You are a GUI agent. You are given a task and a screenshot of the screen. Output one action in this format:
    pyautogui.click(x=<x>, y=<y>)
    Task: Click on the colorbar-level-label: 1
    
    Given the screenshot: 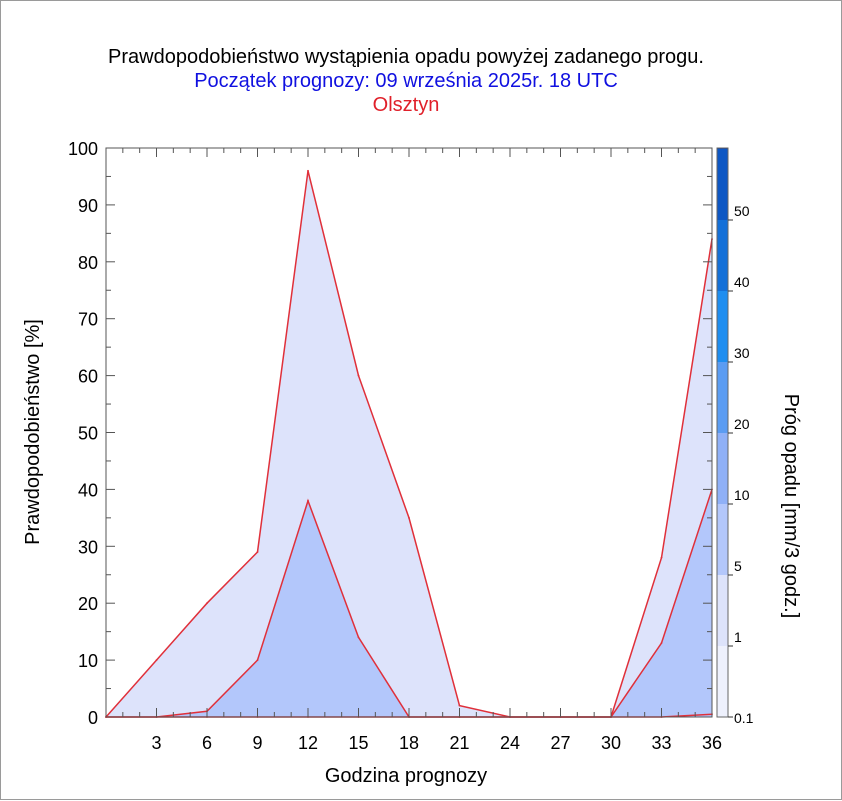 What is the action you would take?
    pyautogui.click(x=738, y=637)
    